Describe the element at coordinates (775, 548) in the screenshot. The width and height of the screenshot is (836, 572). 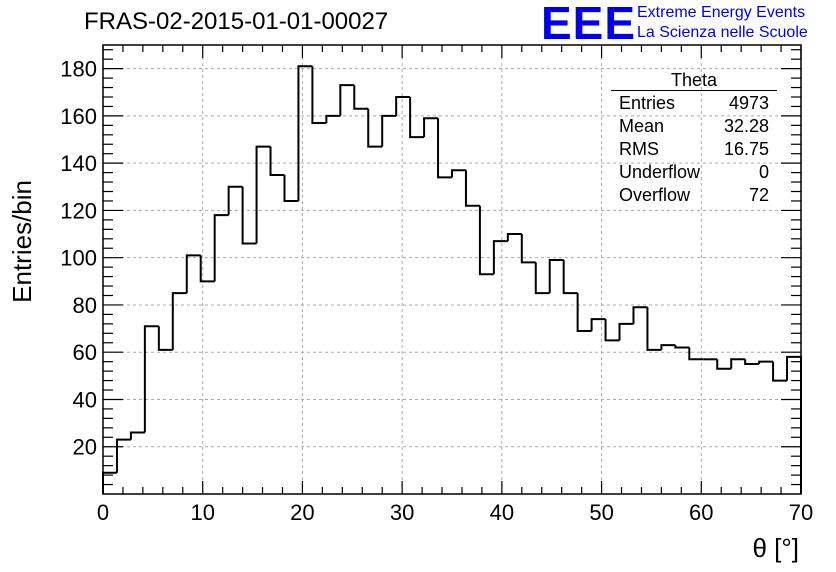
I see `x-axis-label: θ [°]` at that location.